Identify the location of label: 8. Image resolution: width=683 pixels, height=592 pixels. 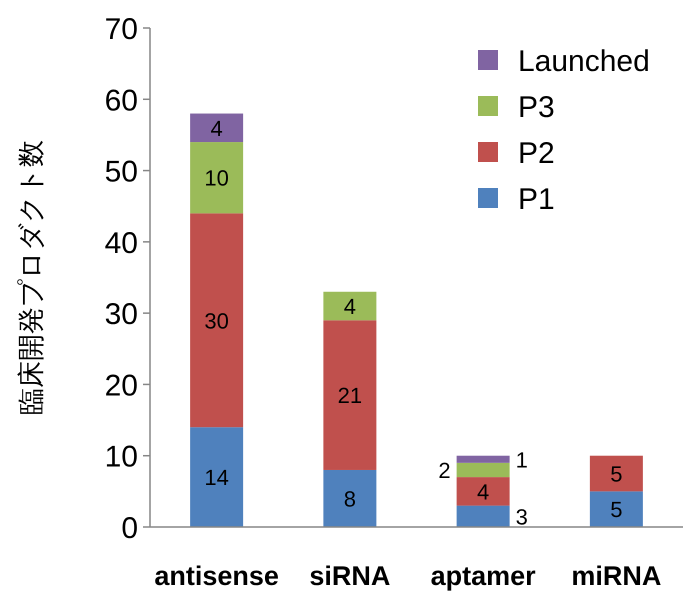
(350, 499).